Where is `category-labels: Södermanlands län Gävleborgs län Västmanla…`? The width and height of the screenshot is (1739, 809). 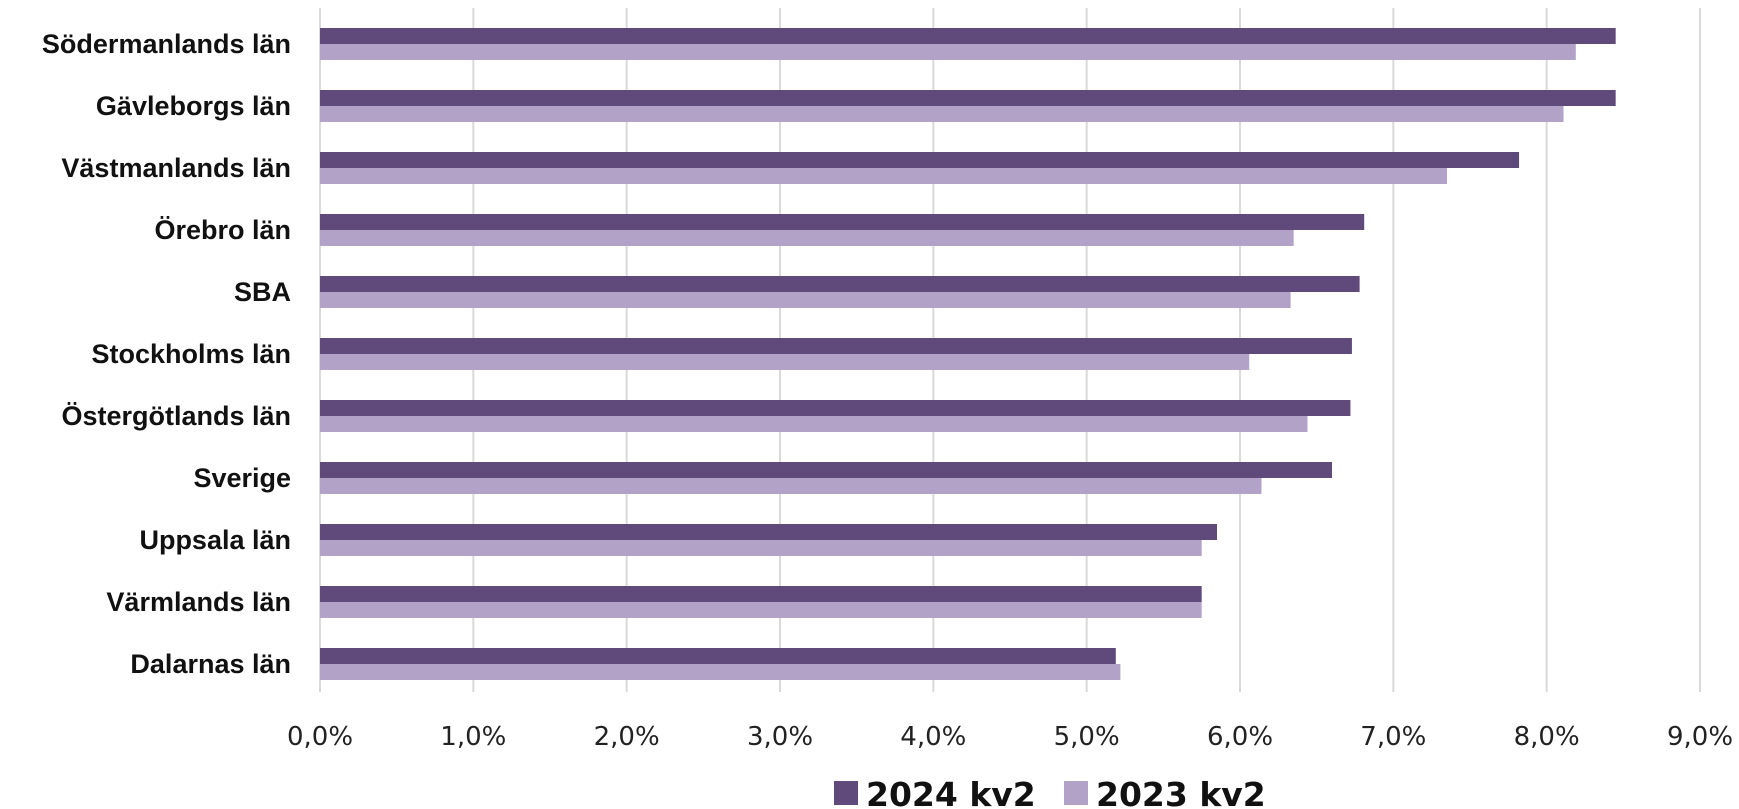 category-labels: Södermanlands län Gävleborgs län Västmanla… is located at coordinates (166, 354).